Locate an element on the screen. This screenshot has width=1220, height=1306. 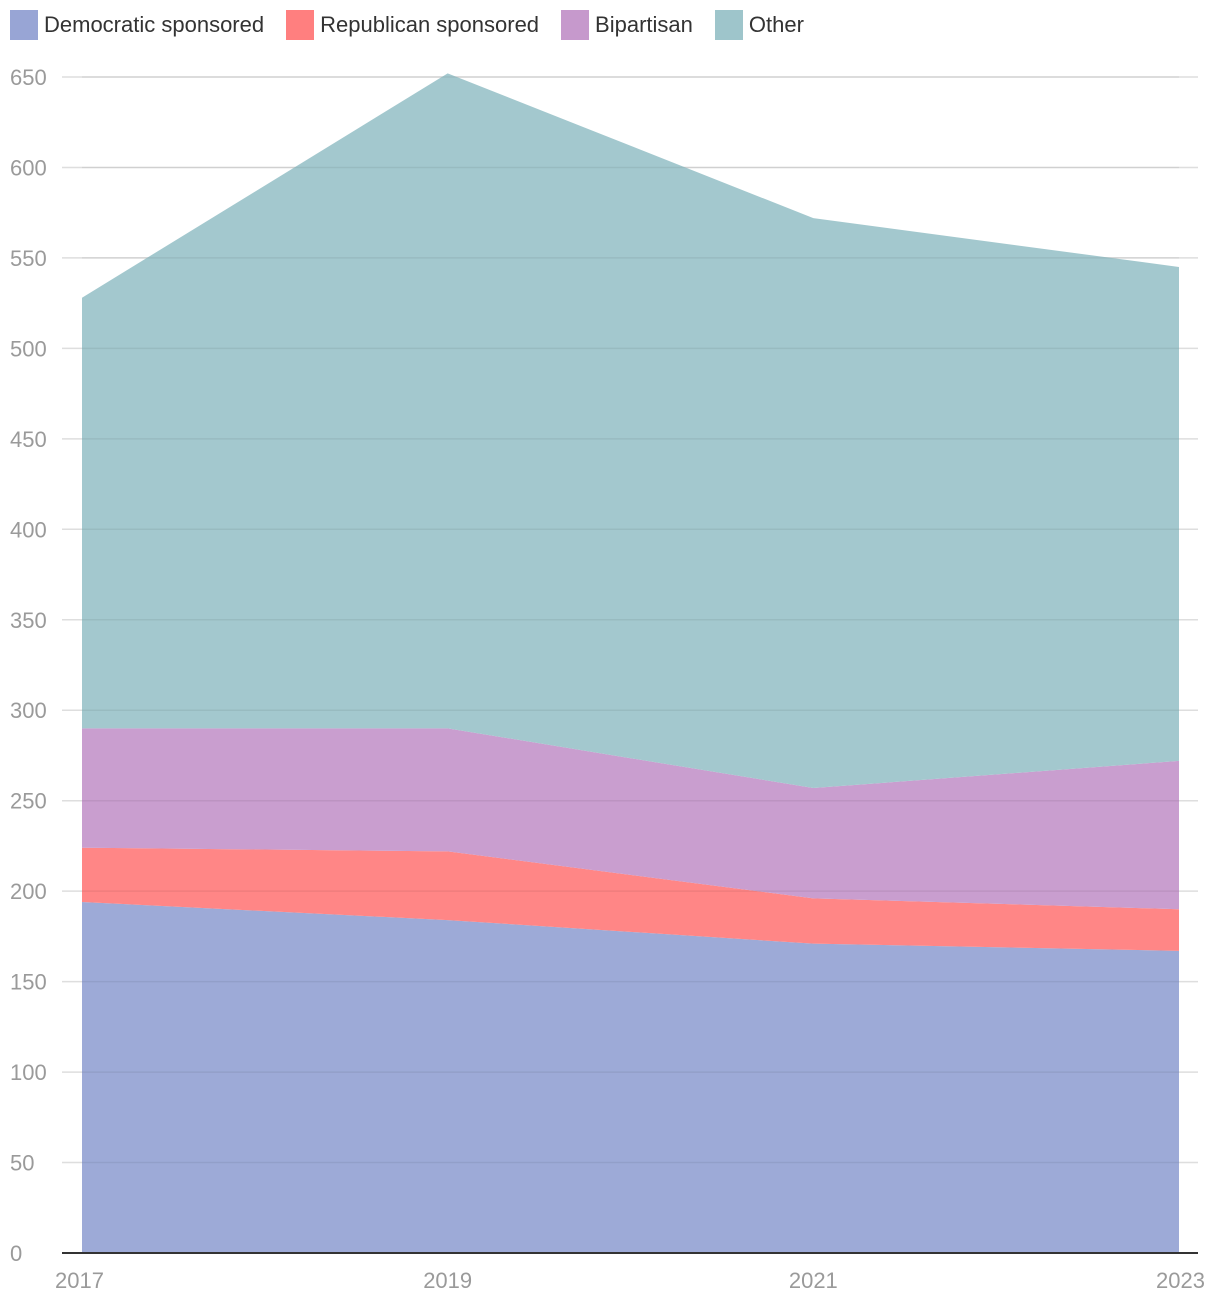
legend-swatch-democratic is located at coordinates (24, 25).